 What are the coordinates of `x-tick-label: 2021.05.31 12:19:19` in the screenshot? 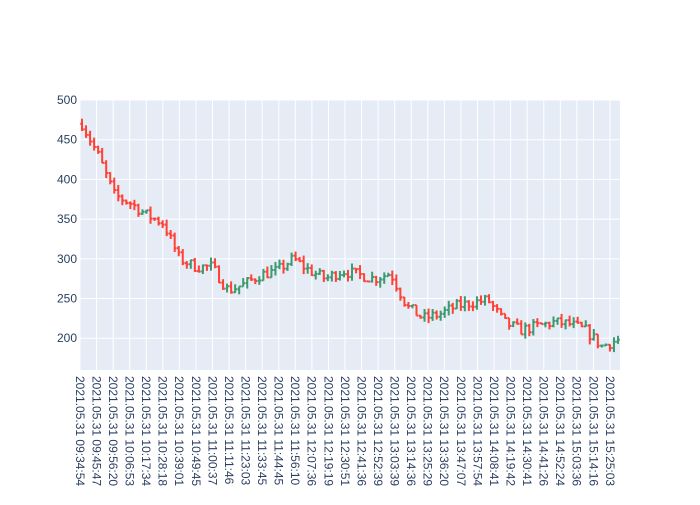 It's located at (328, 431).